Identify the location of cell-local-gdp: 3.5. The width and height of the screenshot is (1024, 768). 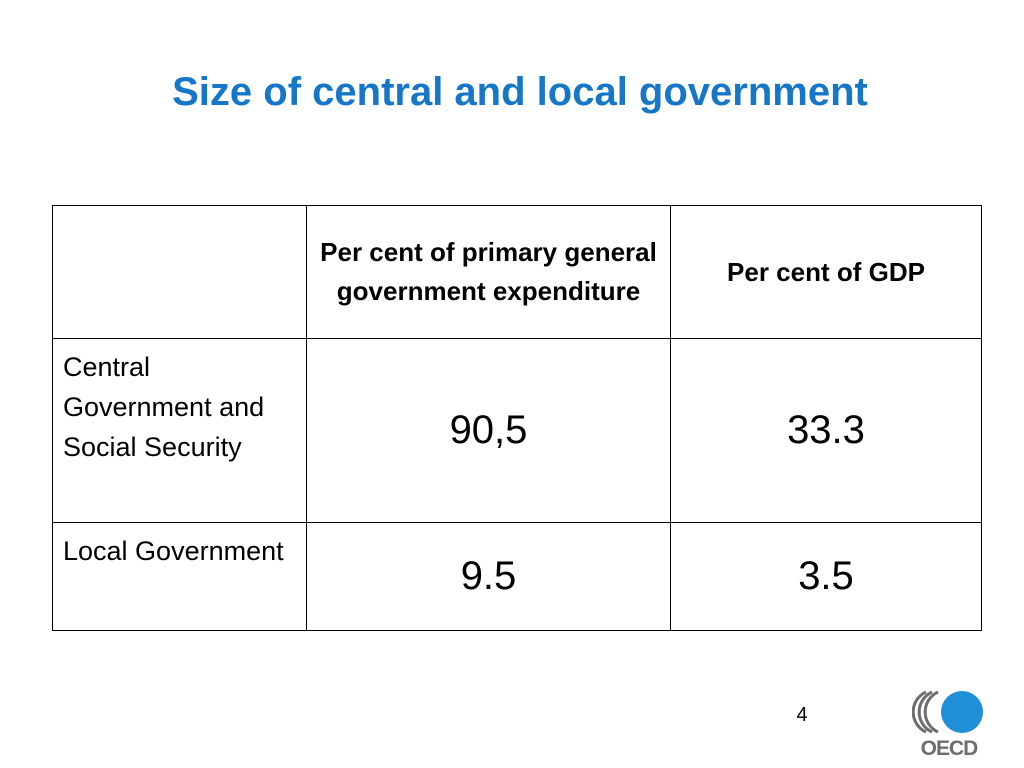
(826, 576).